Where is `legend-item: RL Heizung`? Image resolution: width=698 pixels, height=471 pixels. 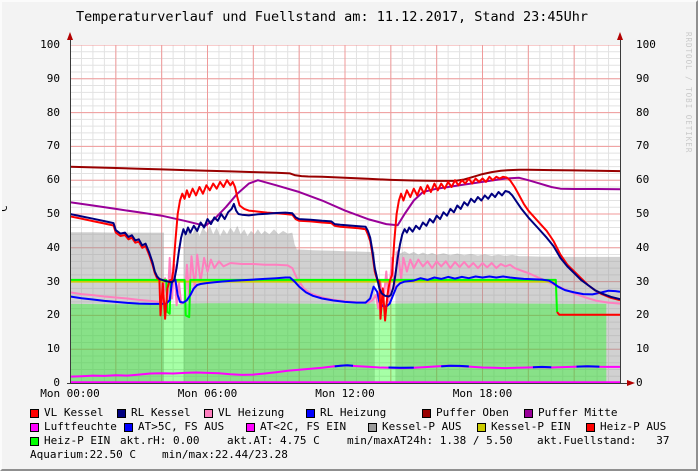
legend-item: RL Heizung is located at coordinates (364, 413).